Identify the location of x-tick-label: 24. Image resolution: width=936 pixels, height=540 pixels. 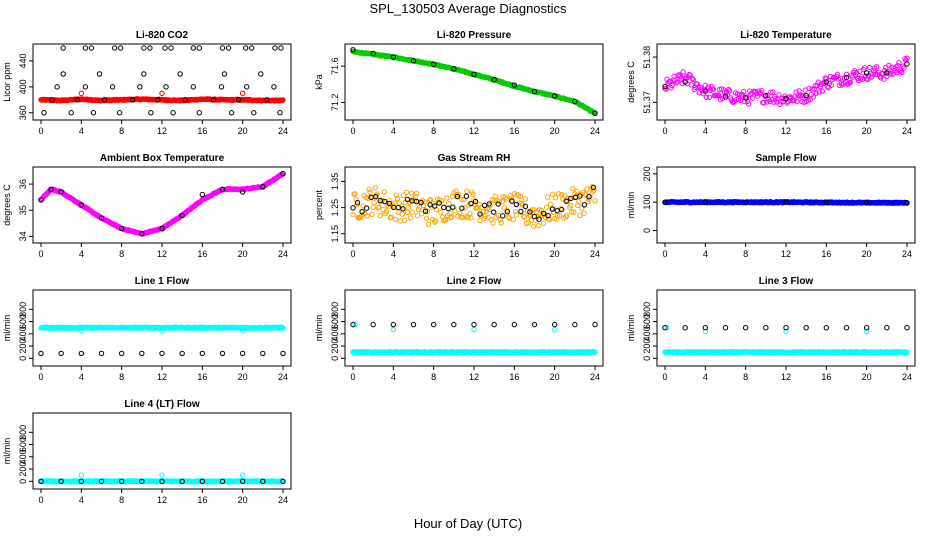
(595, 377).